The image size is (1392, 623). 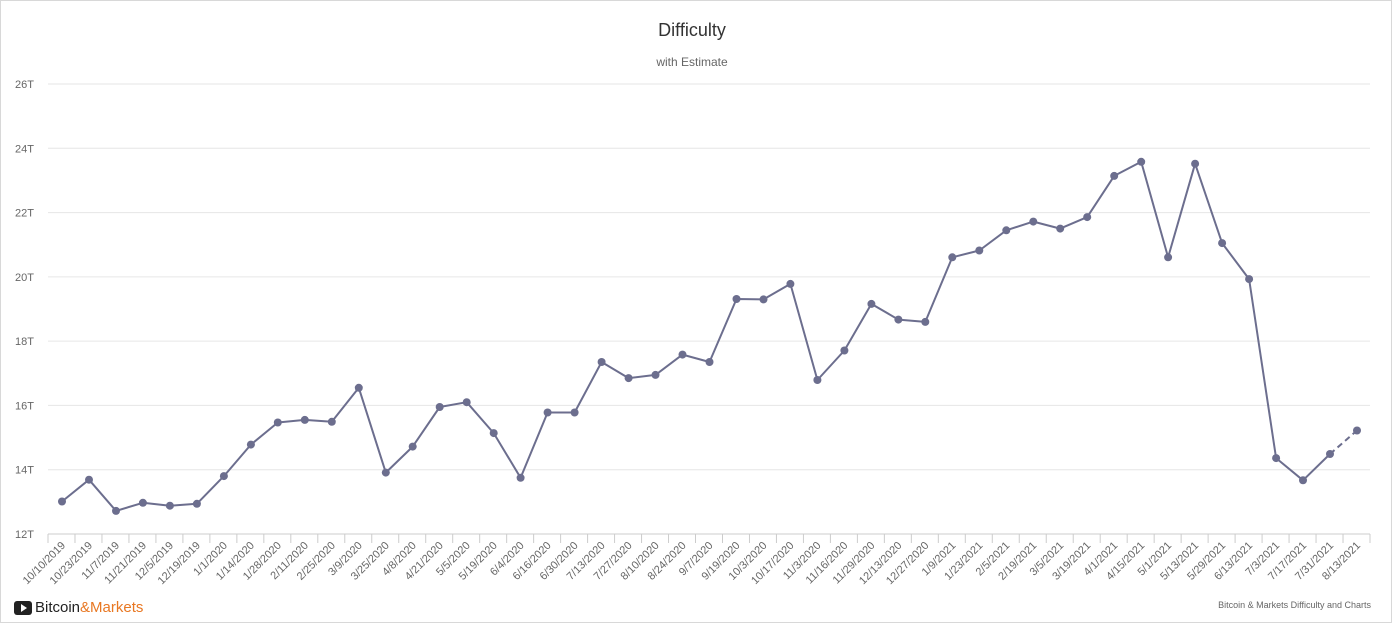 I want to click on y-tick-label: 12T, so click(x=24, y=535).